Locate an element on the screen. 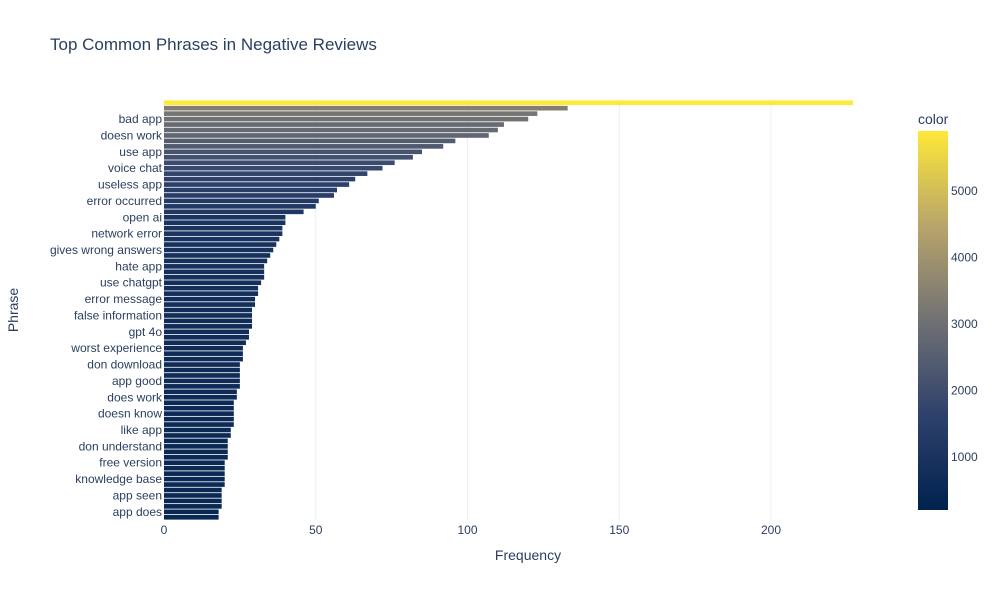  y-tick-label: network error is located at coordinates (126, 234).